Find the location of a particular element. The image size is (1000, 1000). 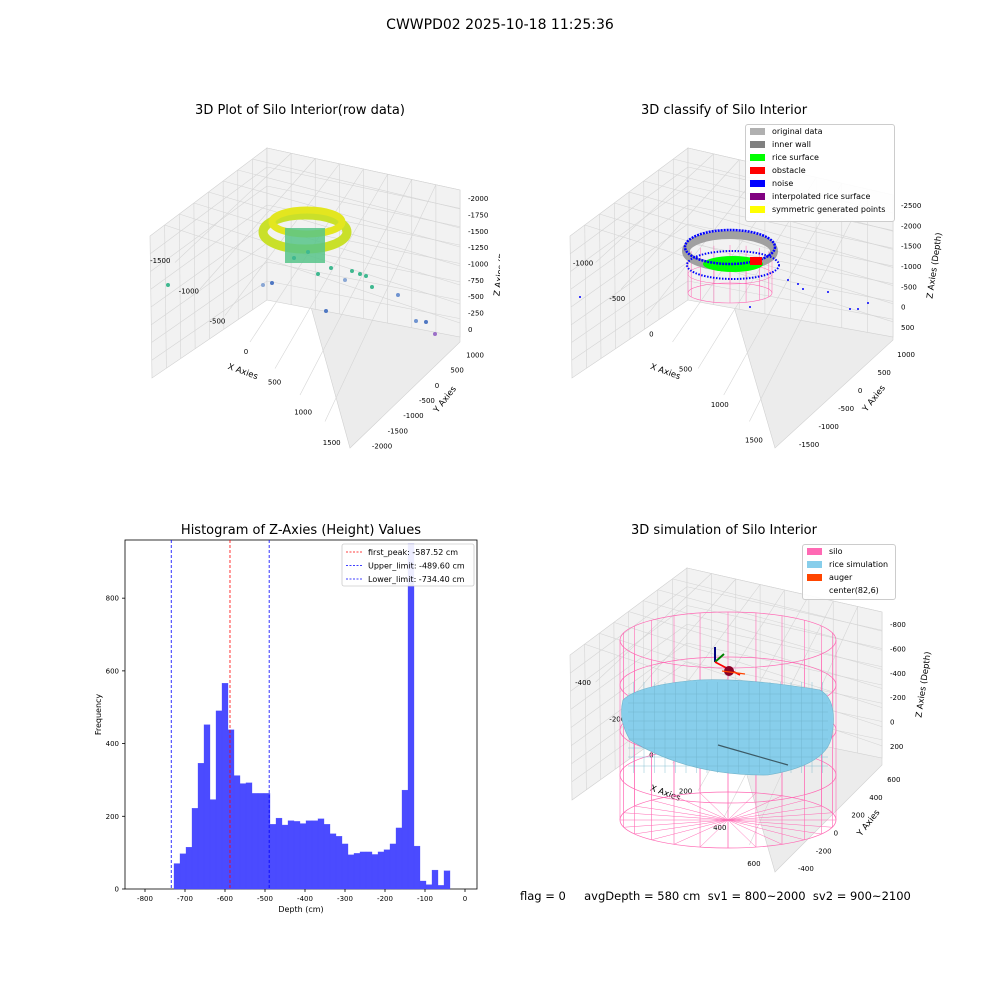

cls-y-label: Y Axies is located at coordinates (874, 399).